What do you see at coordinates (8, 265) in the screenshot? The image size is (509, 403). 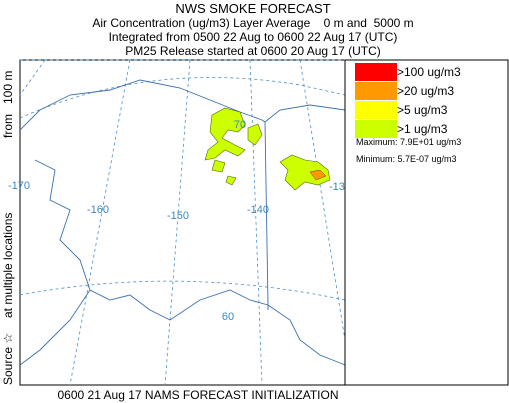 I see `side-label: at multiple locations` at bounding box center [8, 265].